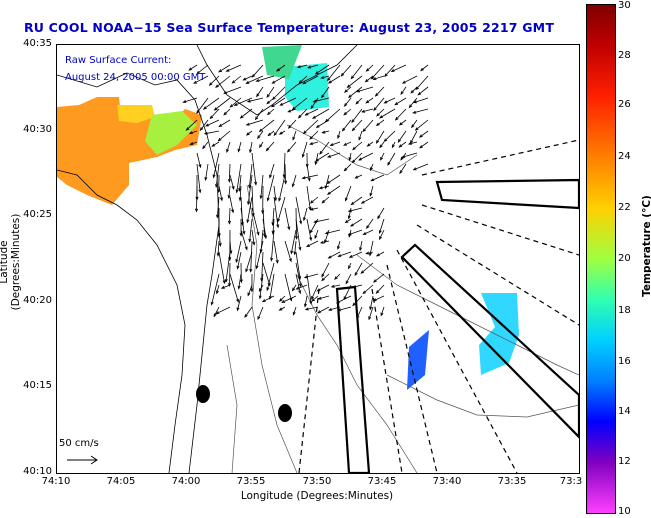 This screenshot has width=651, height=518. Describe the element at coordinates (11, 262) in the screenshot. I see `y-axis-label: Latitude (Degrees:Minutes)` at that location.